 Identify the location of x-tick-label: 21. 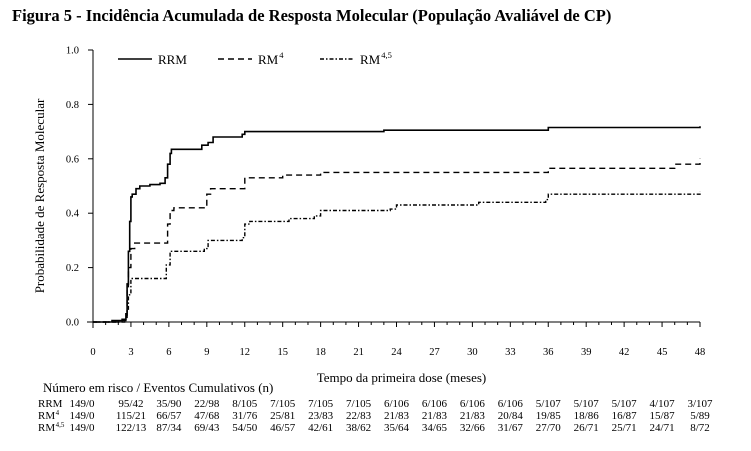
(358, 352).